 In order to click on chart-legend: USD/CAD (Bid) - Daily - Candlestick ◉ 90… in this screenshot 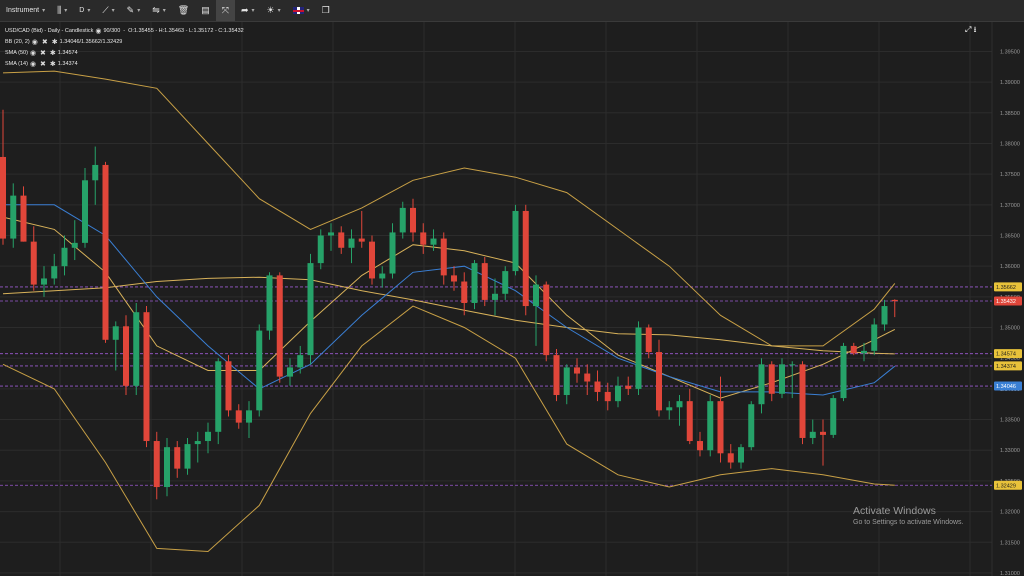, I will do `click(124, 48)`.